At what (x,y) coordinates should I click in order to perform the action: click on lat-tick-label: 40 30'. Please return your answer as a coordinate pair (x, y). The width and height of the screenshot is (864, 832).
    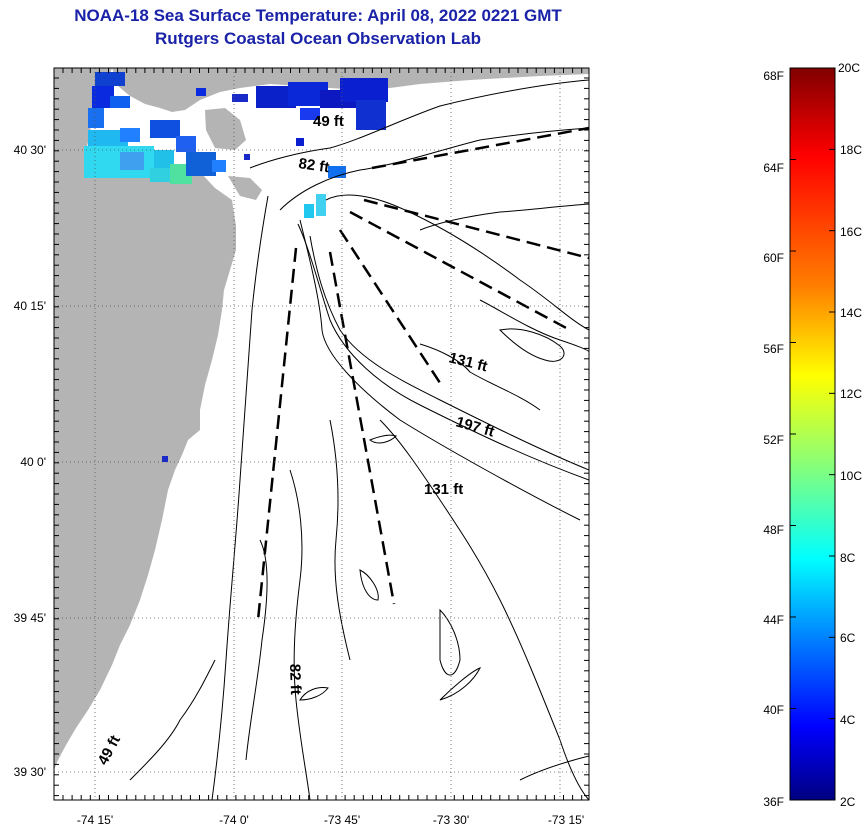
    Looking at the image, I should click on (30, 150).